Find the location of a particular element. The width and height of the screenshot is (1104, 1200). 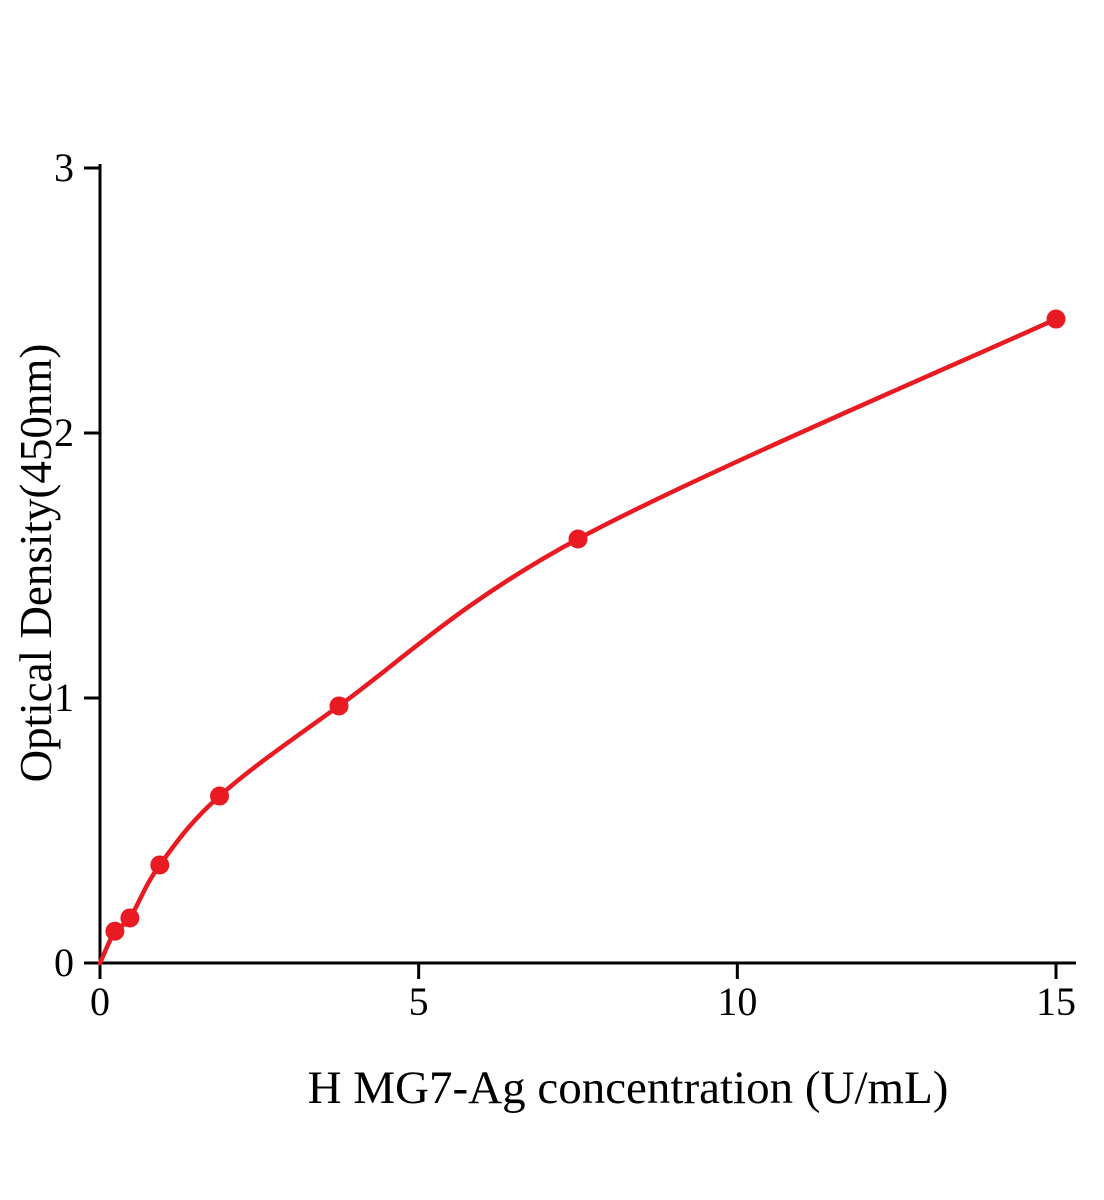

y-tick-label: 0 is located at coordinates (64, 962).